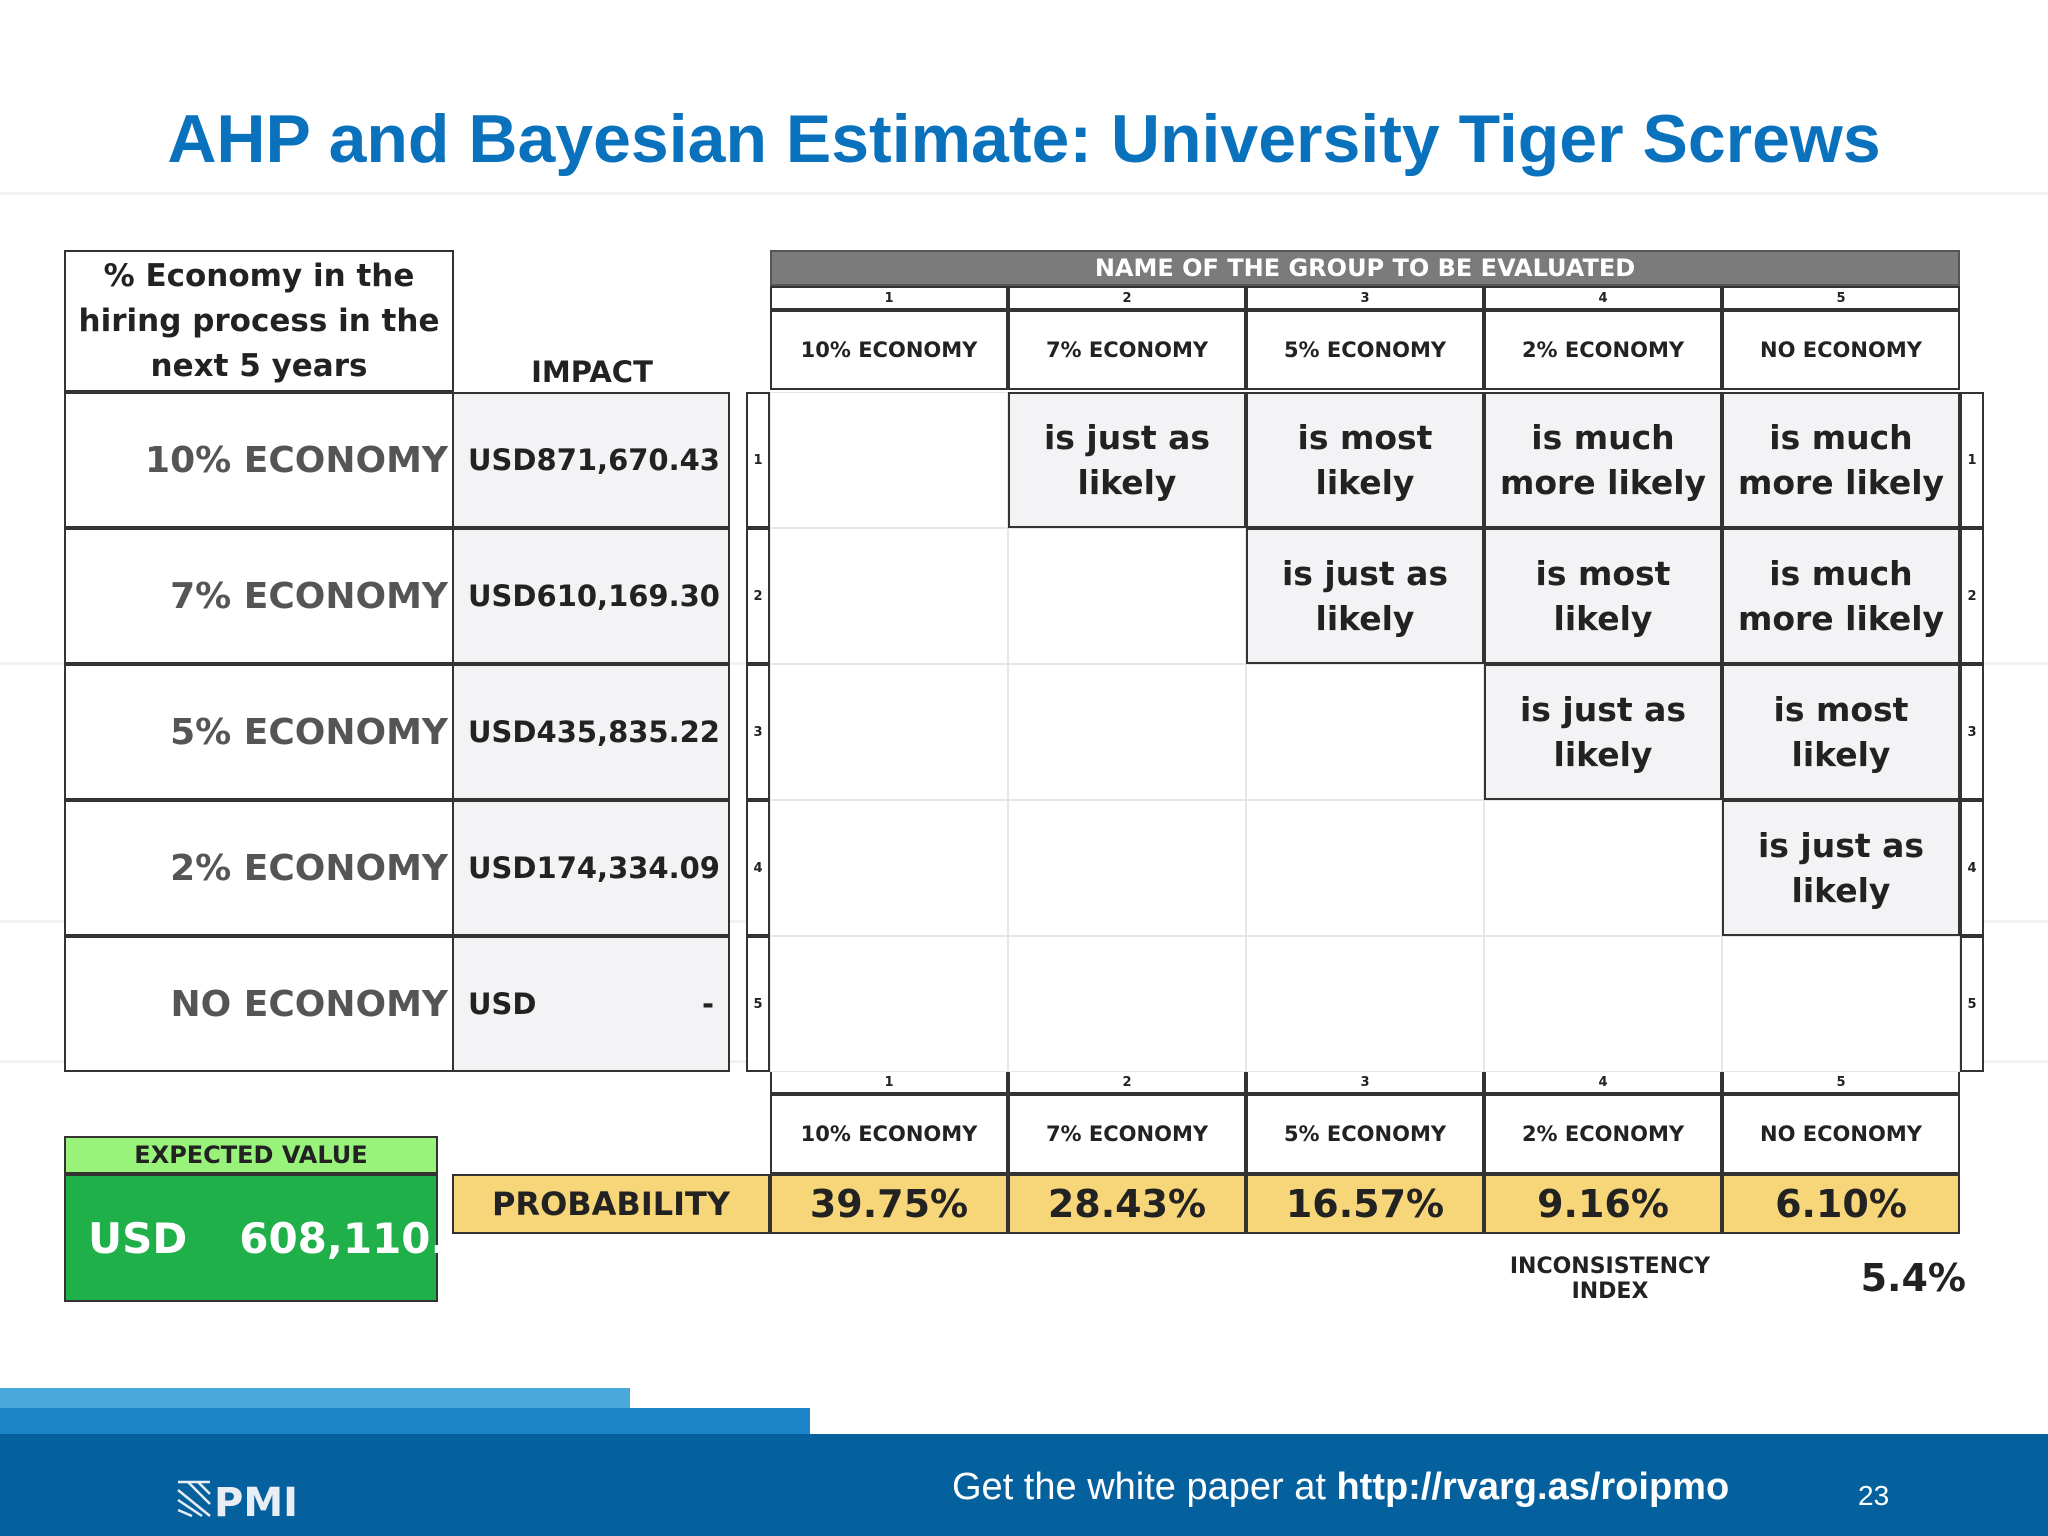 The width and height of the screenshot is (2048, 1536). Describe the element at coordinates (591, 1004) in the screenshot. I see `scenario-impact: USD -` at that location.